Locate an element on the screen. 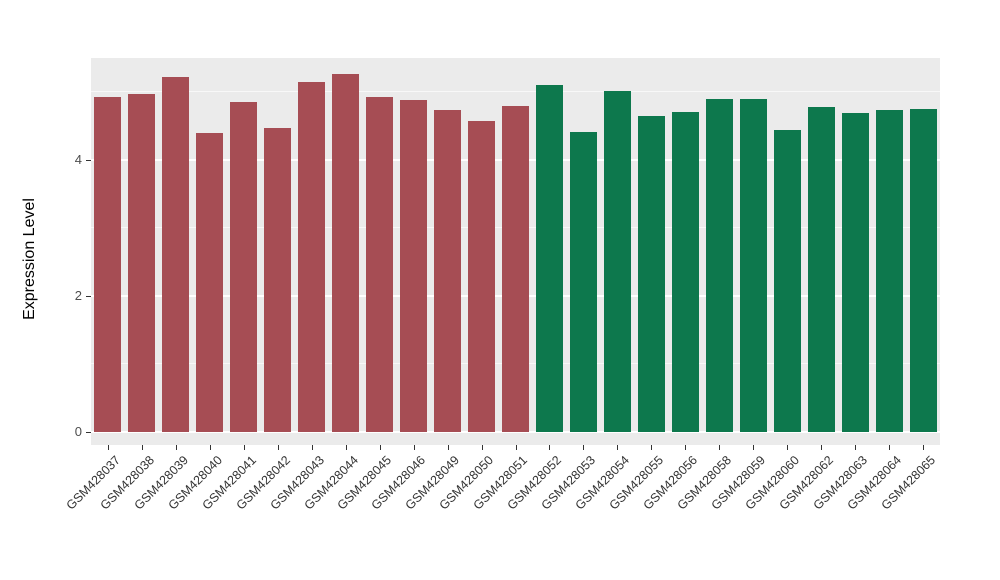  bar-GSM428038 is located at coordinates (142, 263).